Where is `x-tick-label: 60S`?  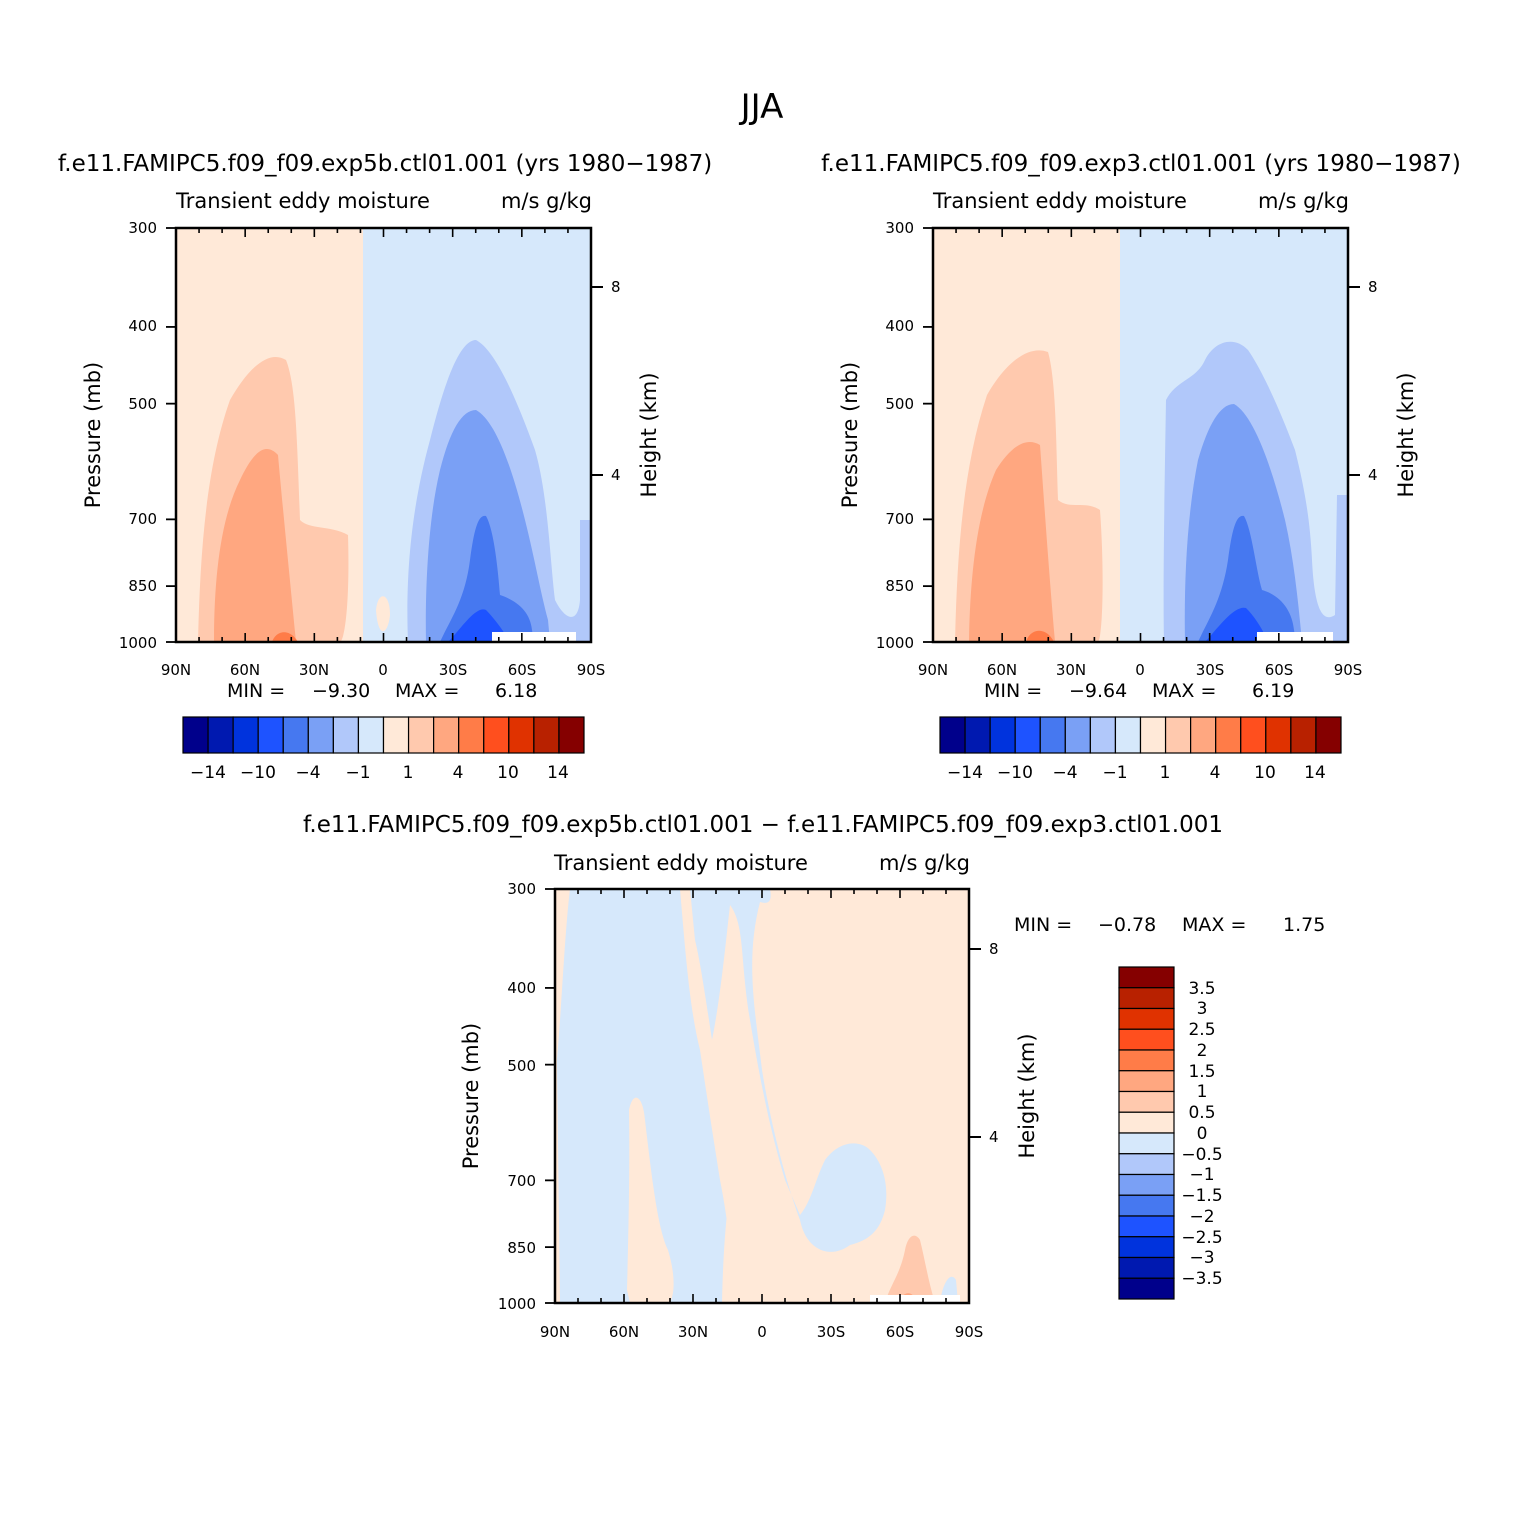 x-tick-label: 60S is located at coordinates (522, 670).